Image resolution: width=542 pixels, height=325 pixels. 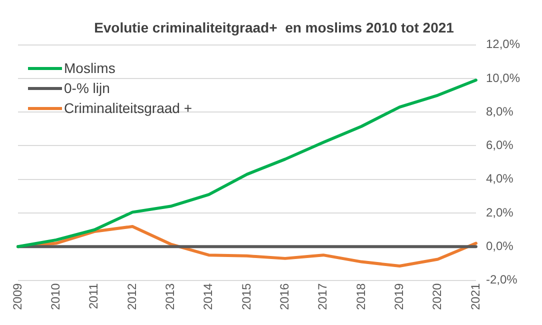 I want to click on y-tick-label: 4,0%, so click(x=500, y=179).